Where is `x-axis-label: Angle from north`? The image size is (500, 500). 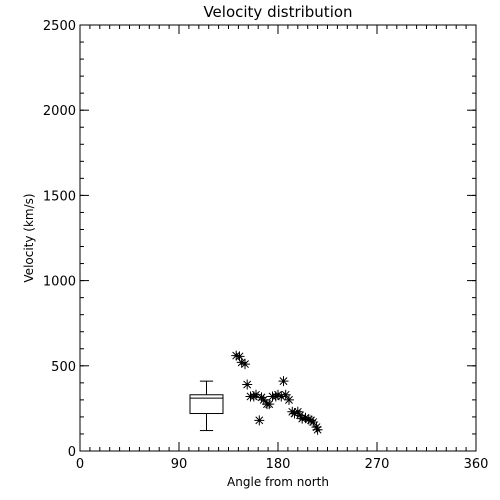 x-axis-label: Angle from north is located at coordinates (278, 482).